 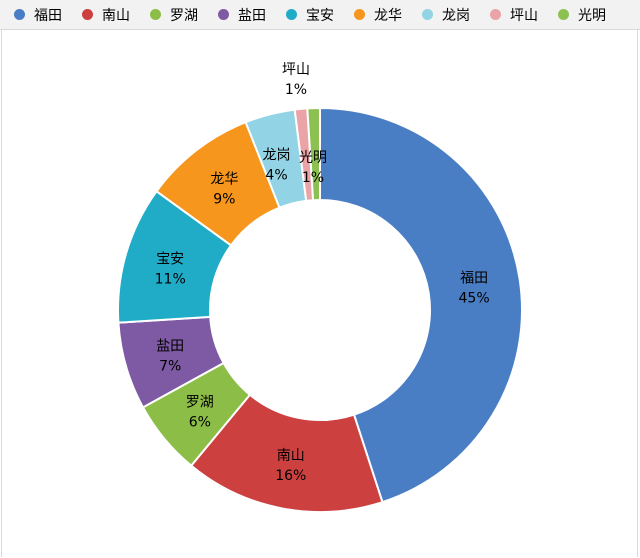 I want to click on legend-item: 福田, so click(x=38, y=15).